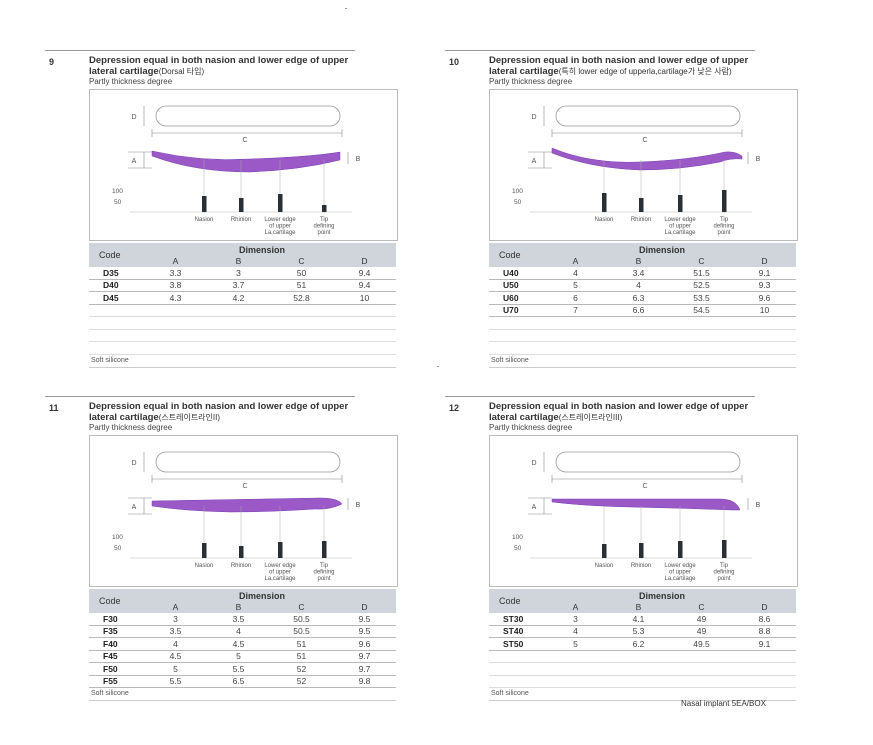 Image resolution: width=873 pixels, height=745 pixels. What do you see at coordinates (764, 618) in the screenshot?
I see `dimension-value: 8.6` at bounding box center [764, 618].